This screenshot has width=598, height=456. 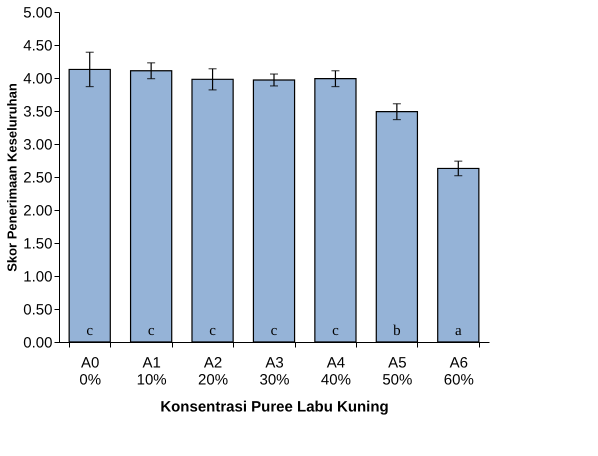 What do you see at coordinates (213, 371) in the screenshot?
I see `x-tick-label: A2 20%` at bounding box center [213, 371].